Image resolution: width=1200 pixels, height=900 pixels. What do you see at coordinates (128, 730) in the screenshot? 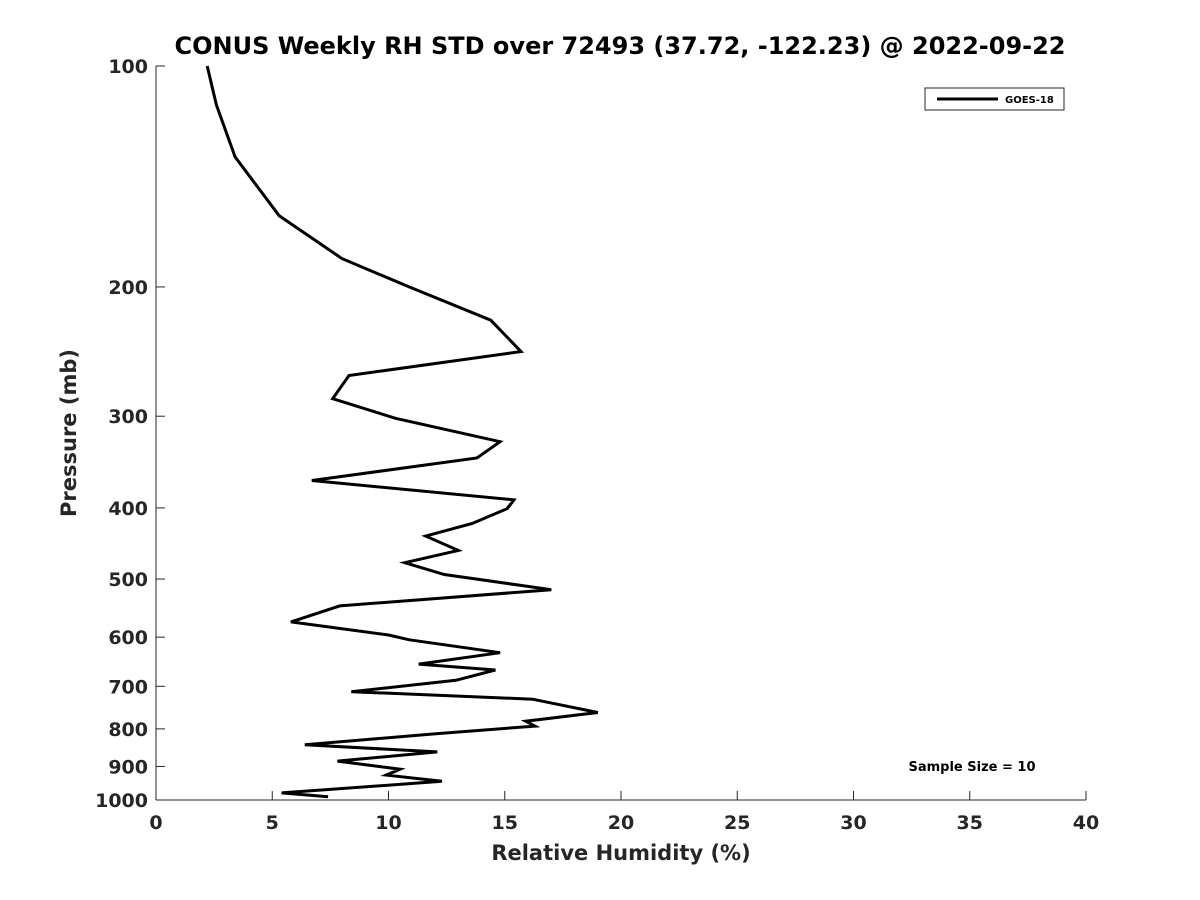
I see `y-tick-label: 800` at bounding box center [128, 730].